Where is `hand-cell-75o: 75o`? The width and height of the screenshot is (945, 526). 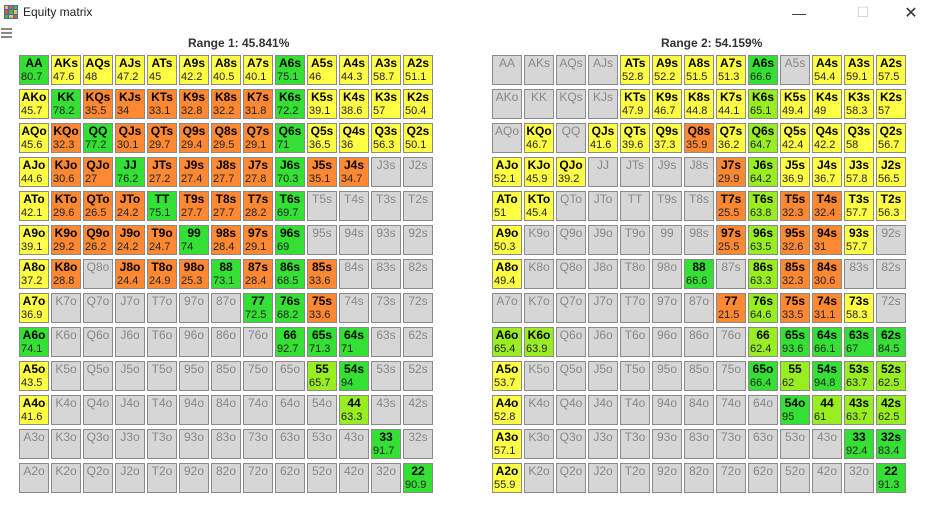
hand-cell-75o: 75o is located at coordinates (258, 376).